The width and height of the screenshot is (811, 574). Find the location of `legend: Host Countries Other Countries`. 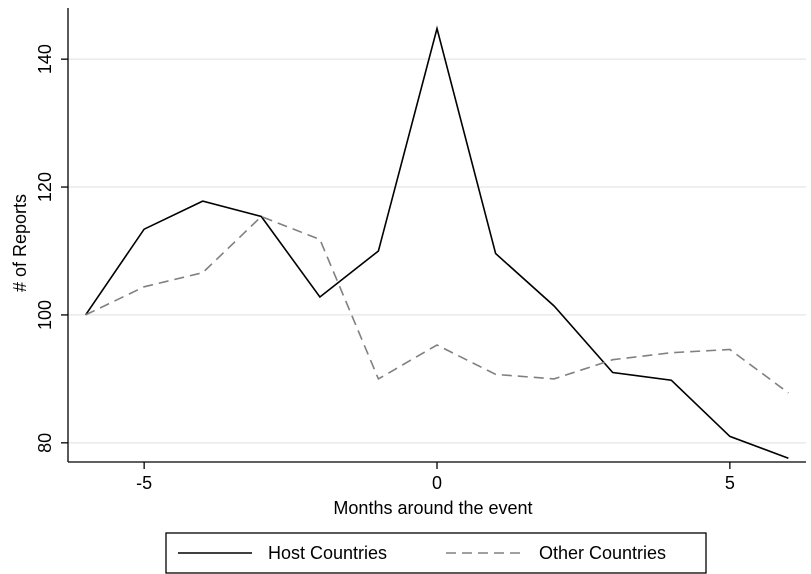

legend: Host Countries Other Countries is located at coordinates (436, 553).